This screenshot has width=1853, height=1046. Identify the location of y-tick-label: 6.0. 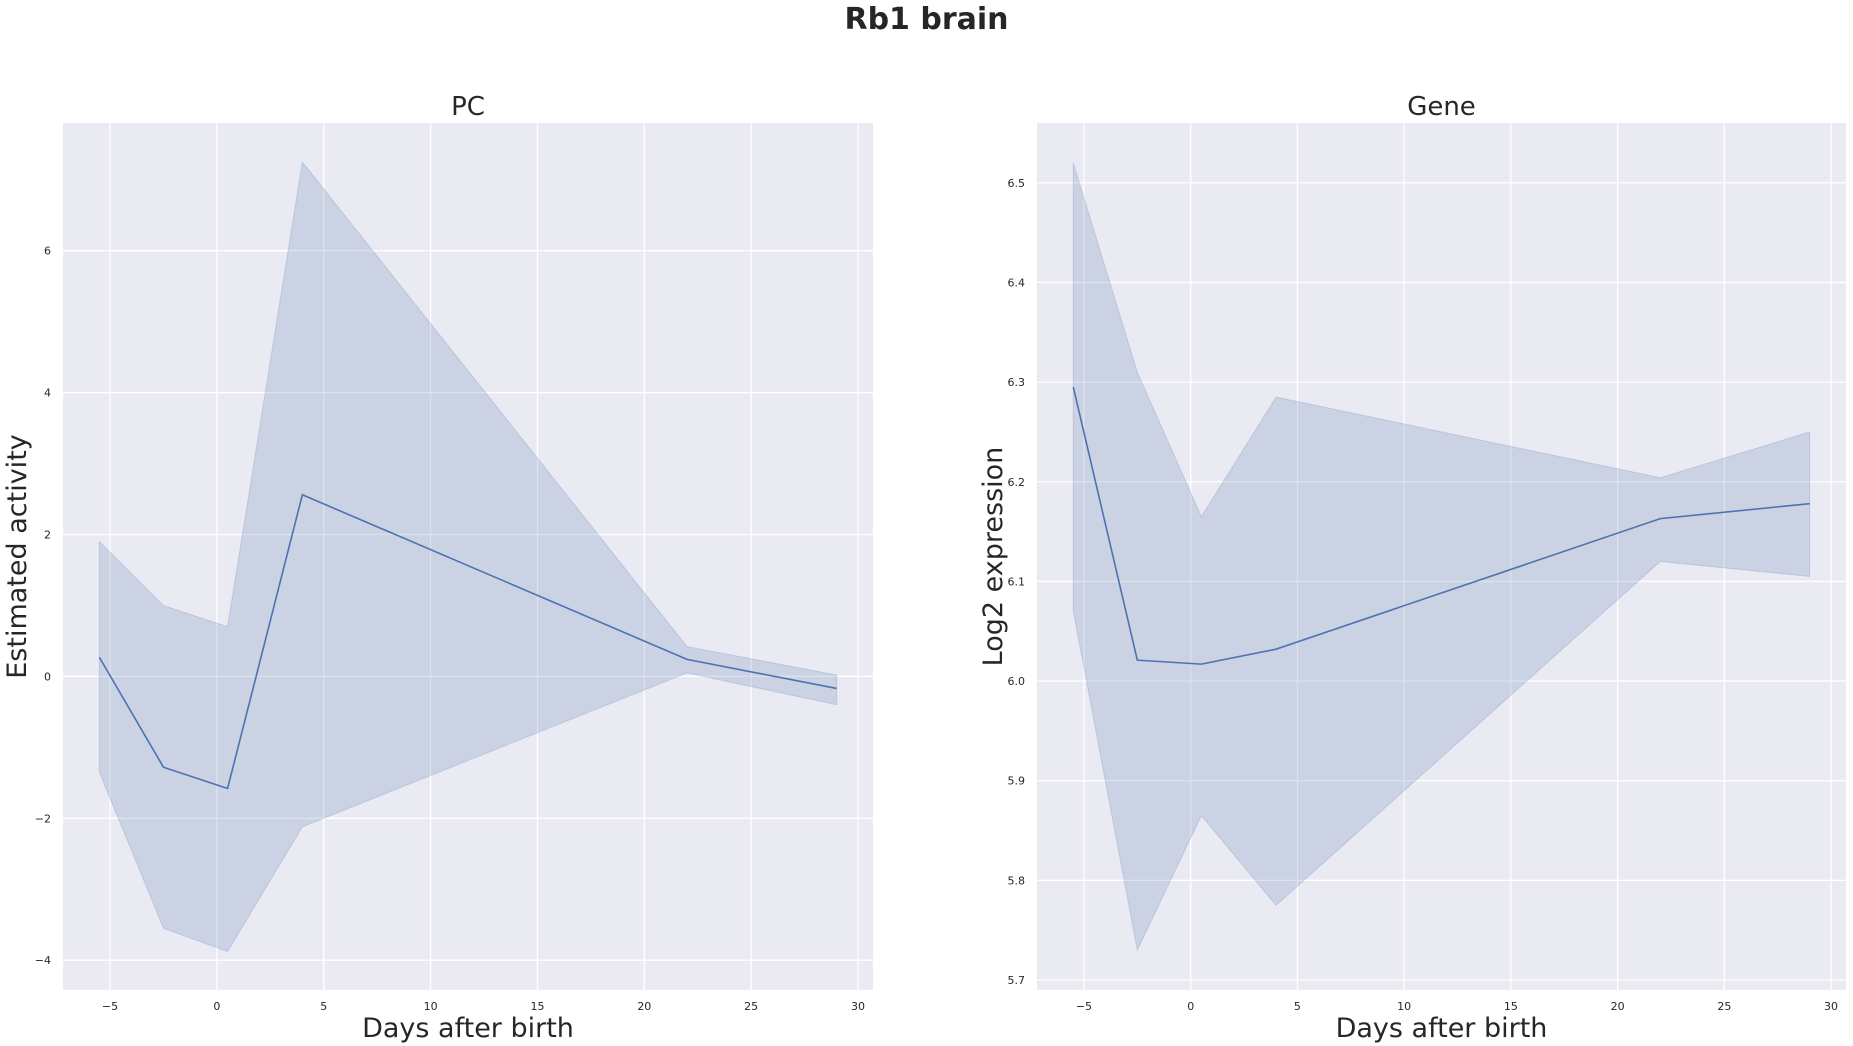
(1017, 681).